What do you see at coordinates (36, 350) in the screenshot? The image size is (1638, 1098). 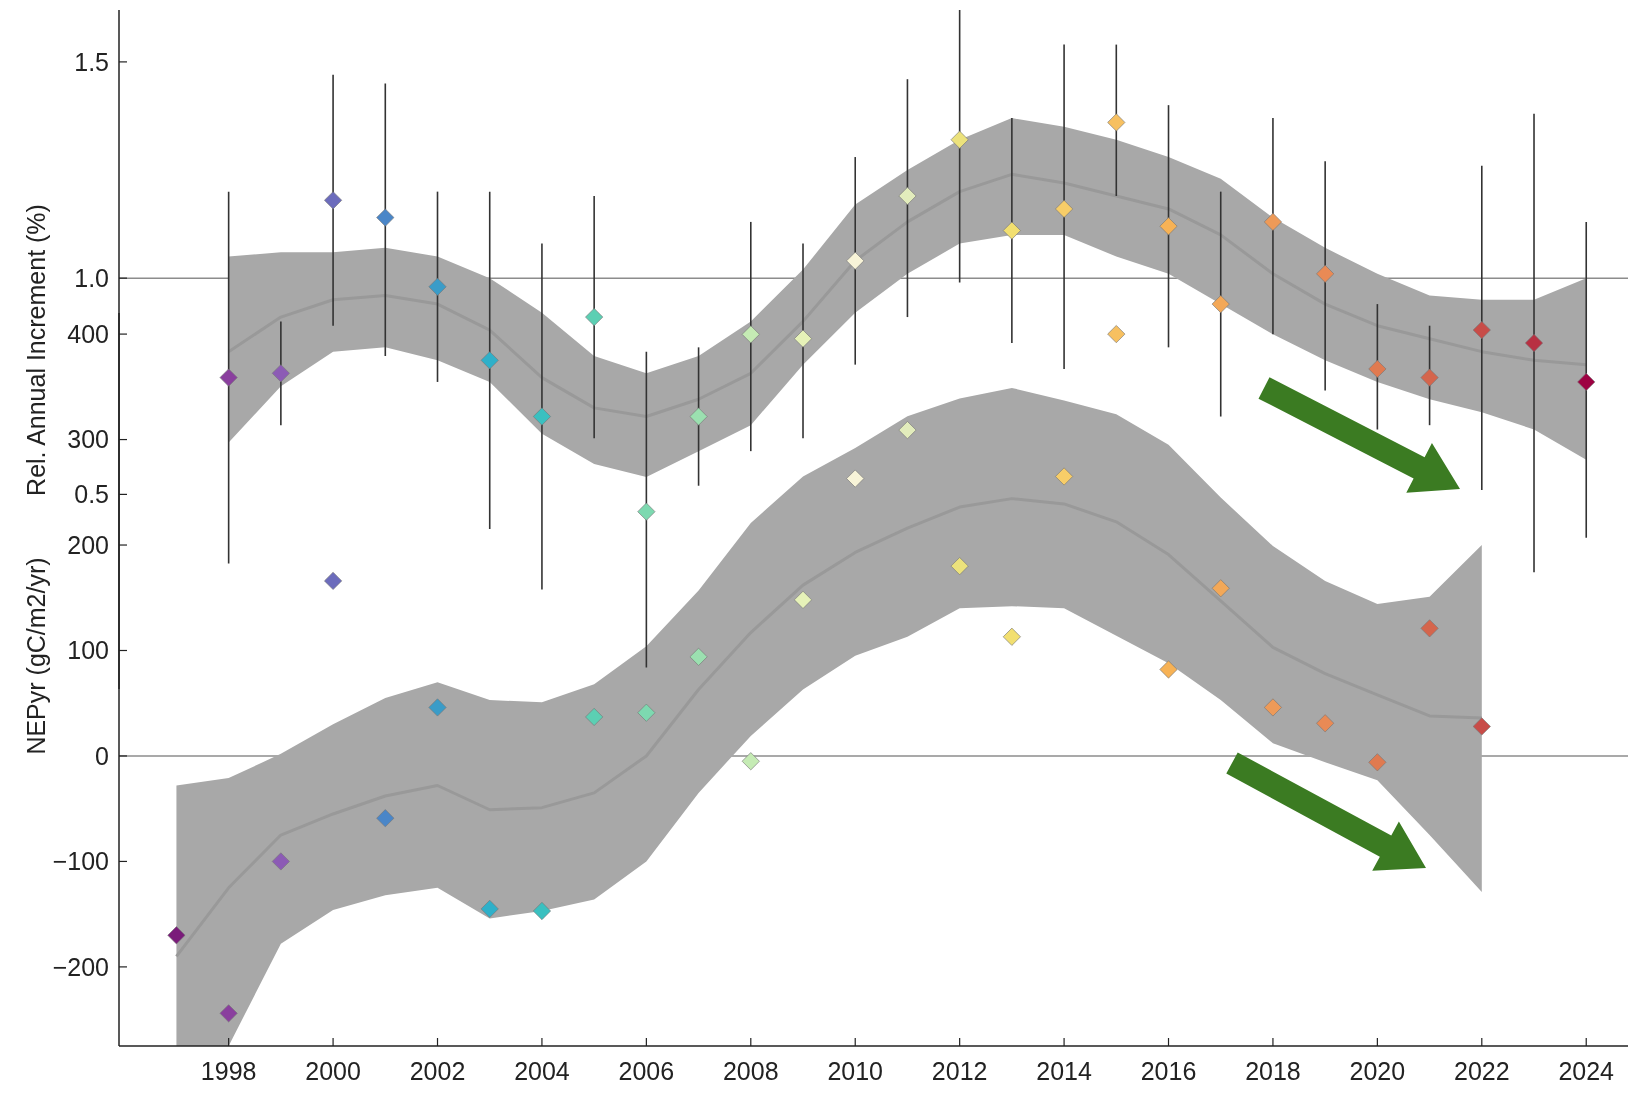 I see `y-axis-title: Rel. Annual Increment (%)` at bounding box center [36, 350].